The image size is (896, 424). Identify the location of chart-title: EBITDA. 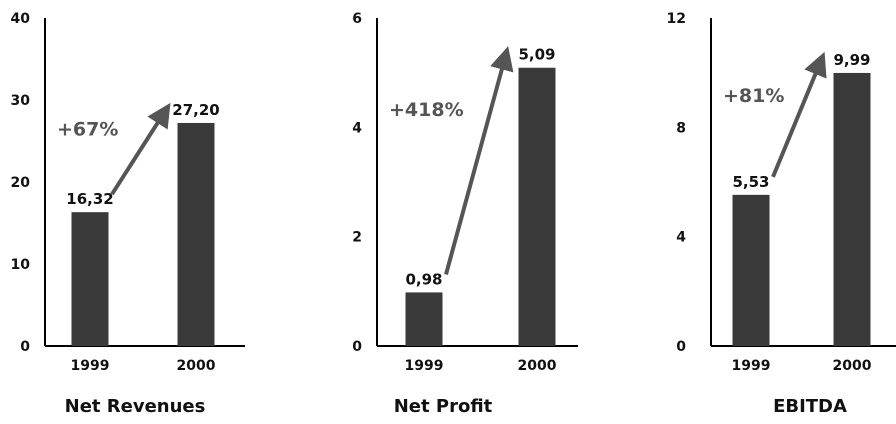
(810, 406).